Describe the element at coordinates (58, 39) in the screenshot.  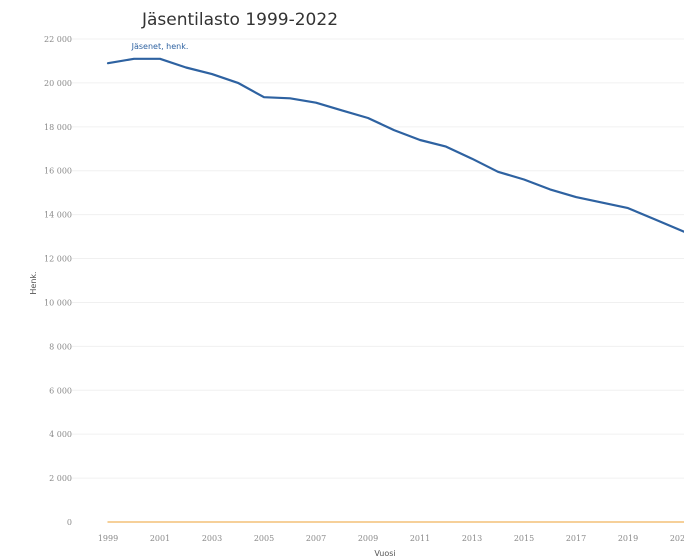
I see `y-tick-label: 22 000` at that location.